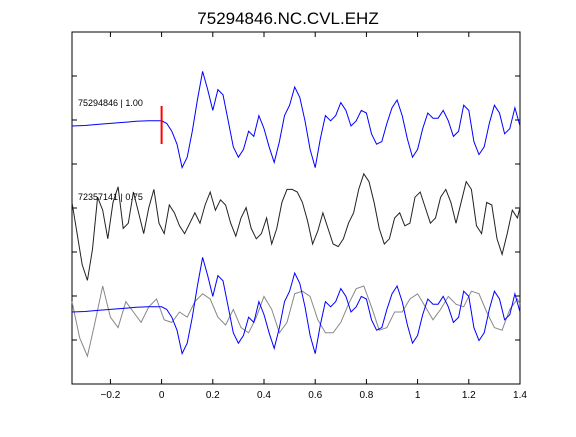 This screenshot has width=576, height=437. Describe the element at coordinates (162, 395) in the screenshot. I see `x-tick-label: 0` at that location.